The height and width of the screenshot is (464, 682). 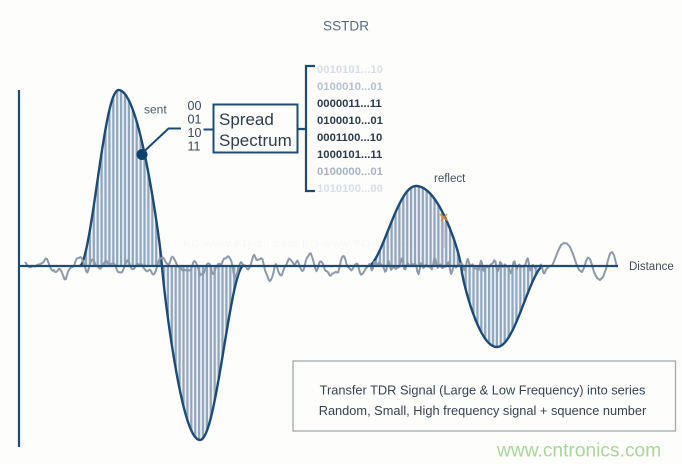 What do you see at coordinates (195, 120) in the screenshot?
I see `svg-text: 01` at bounding box center [195, 120].